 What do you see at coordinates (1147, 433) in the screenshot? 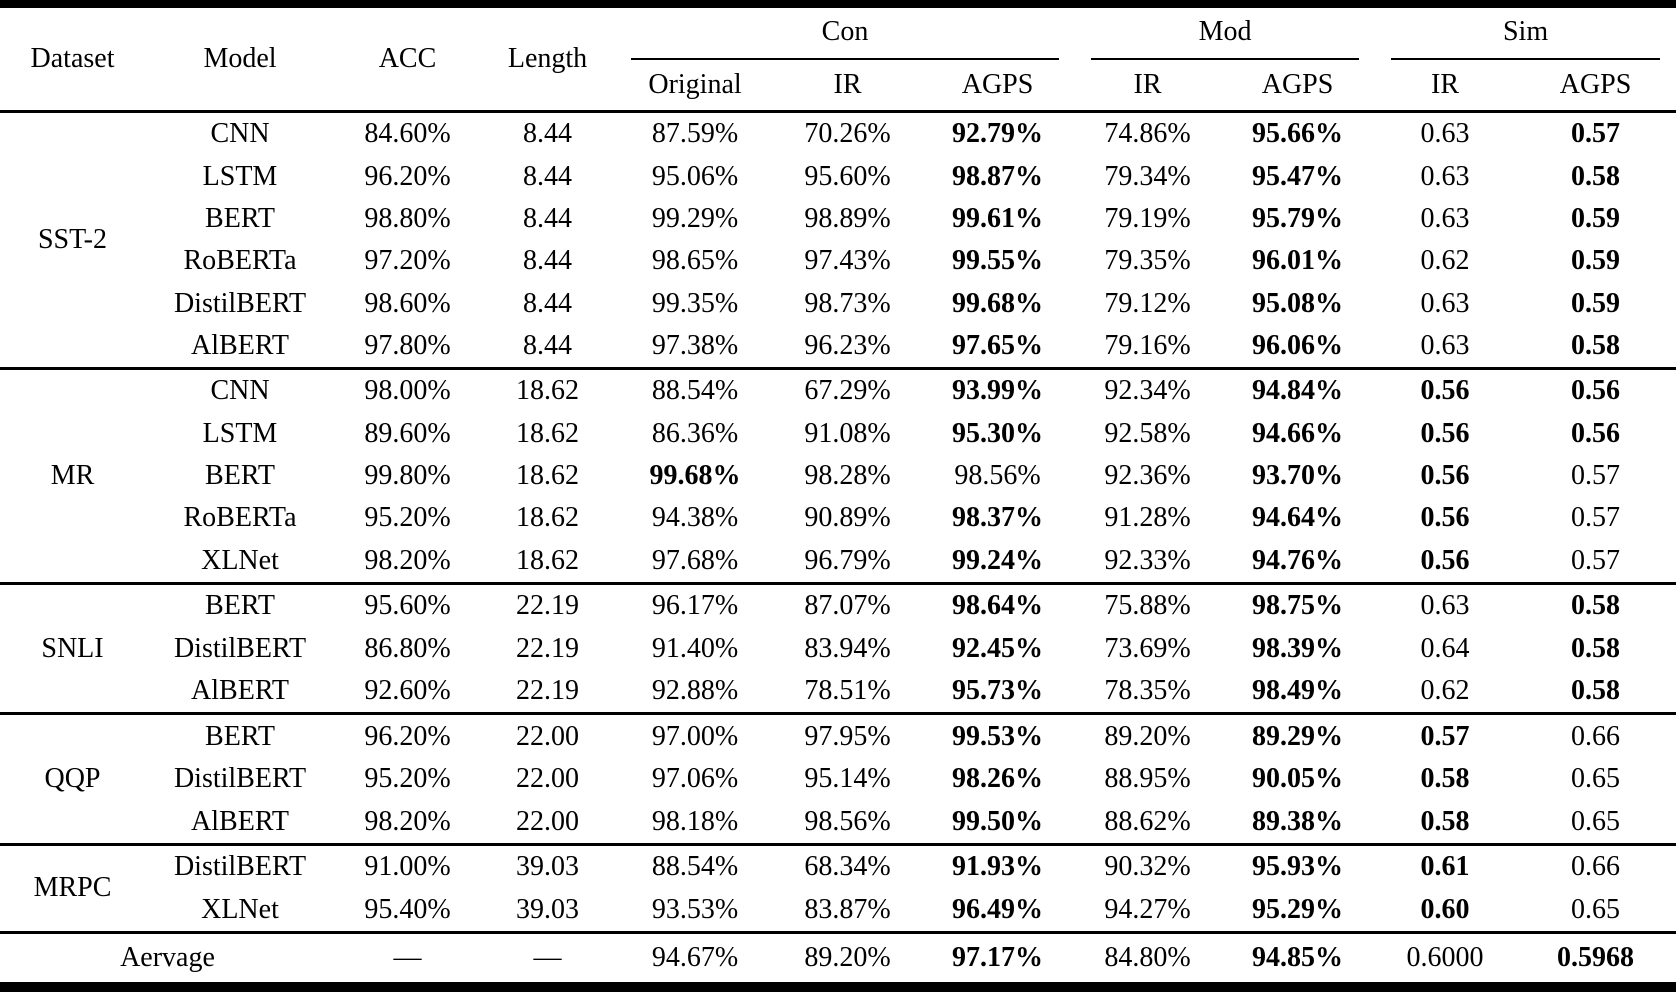
I see `cell-mod-ir: 92.58%` at bounding box center [1147, 433].